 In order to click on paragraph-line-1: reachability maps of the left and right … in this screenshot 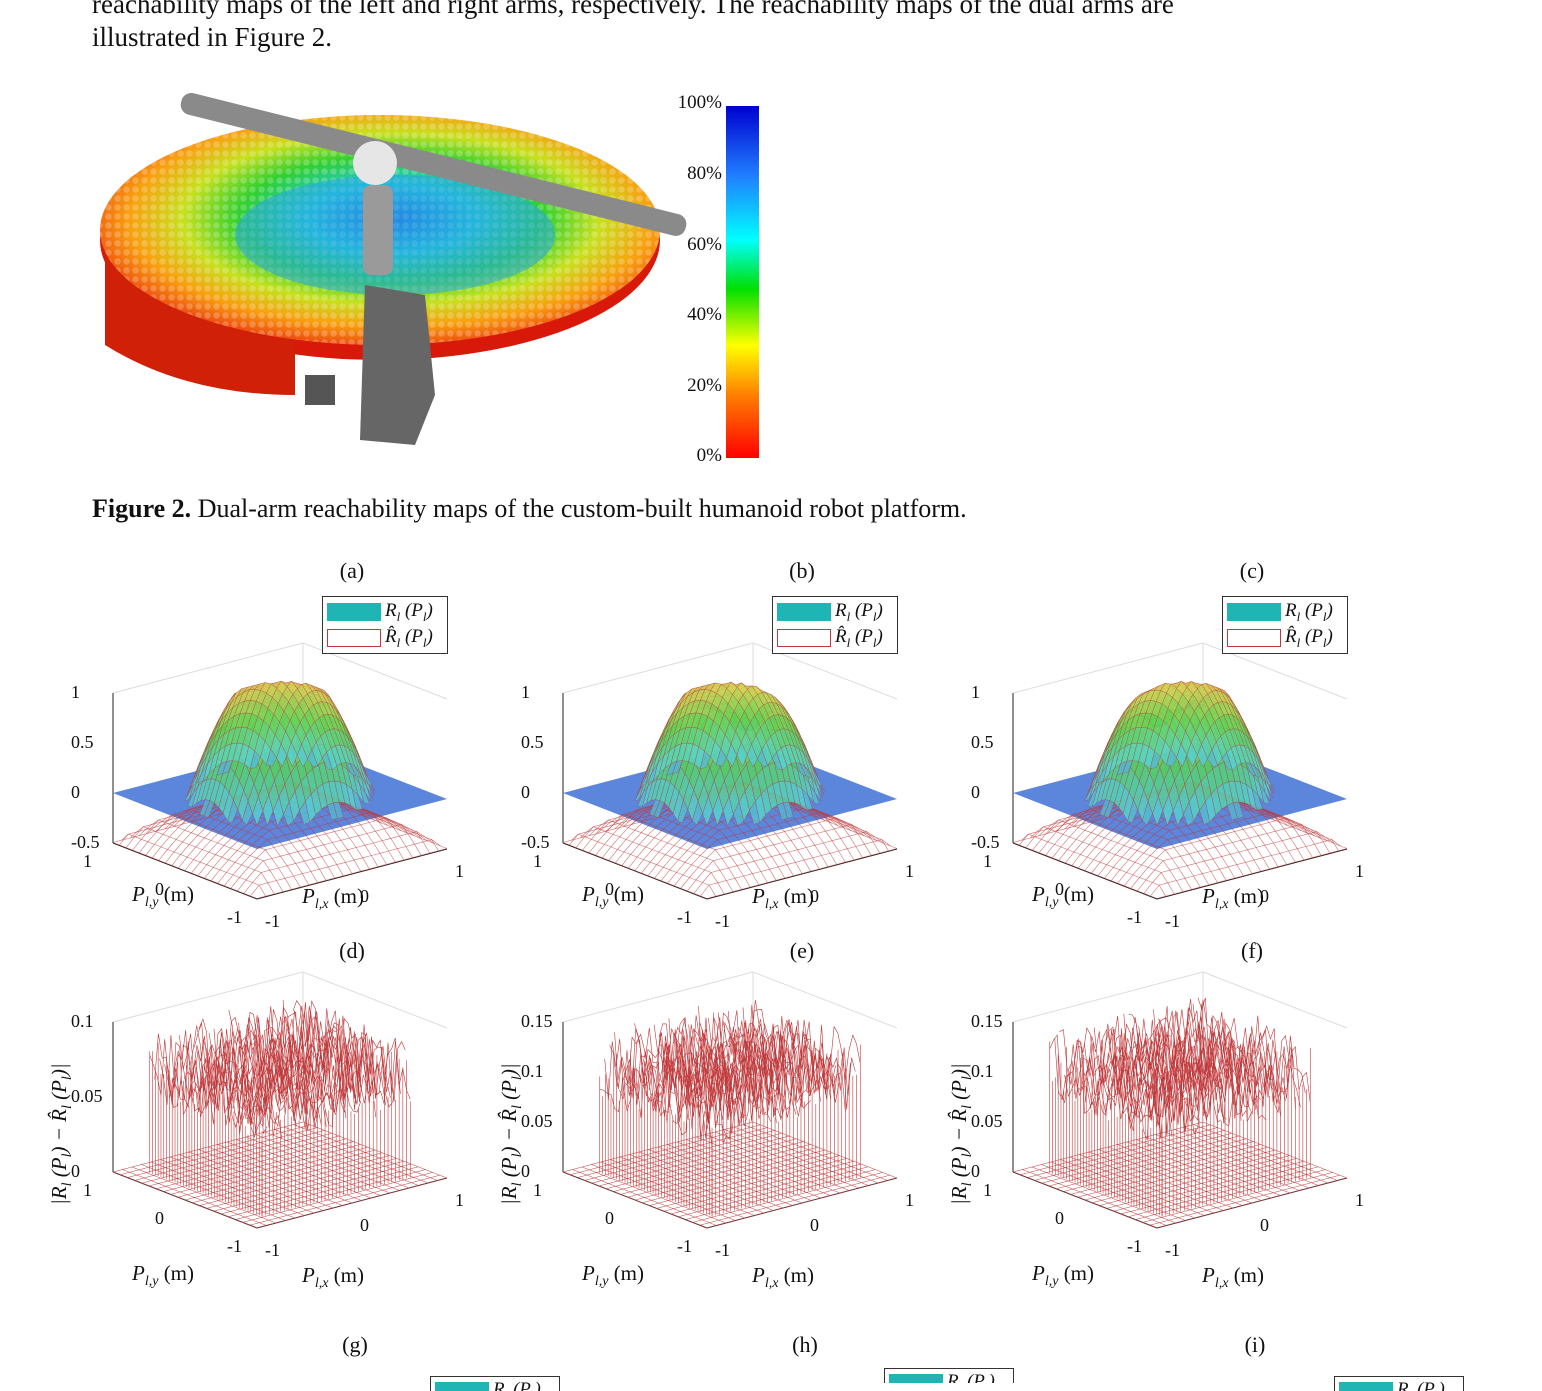, I will do `click(633, 9)`.